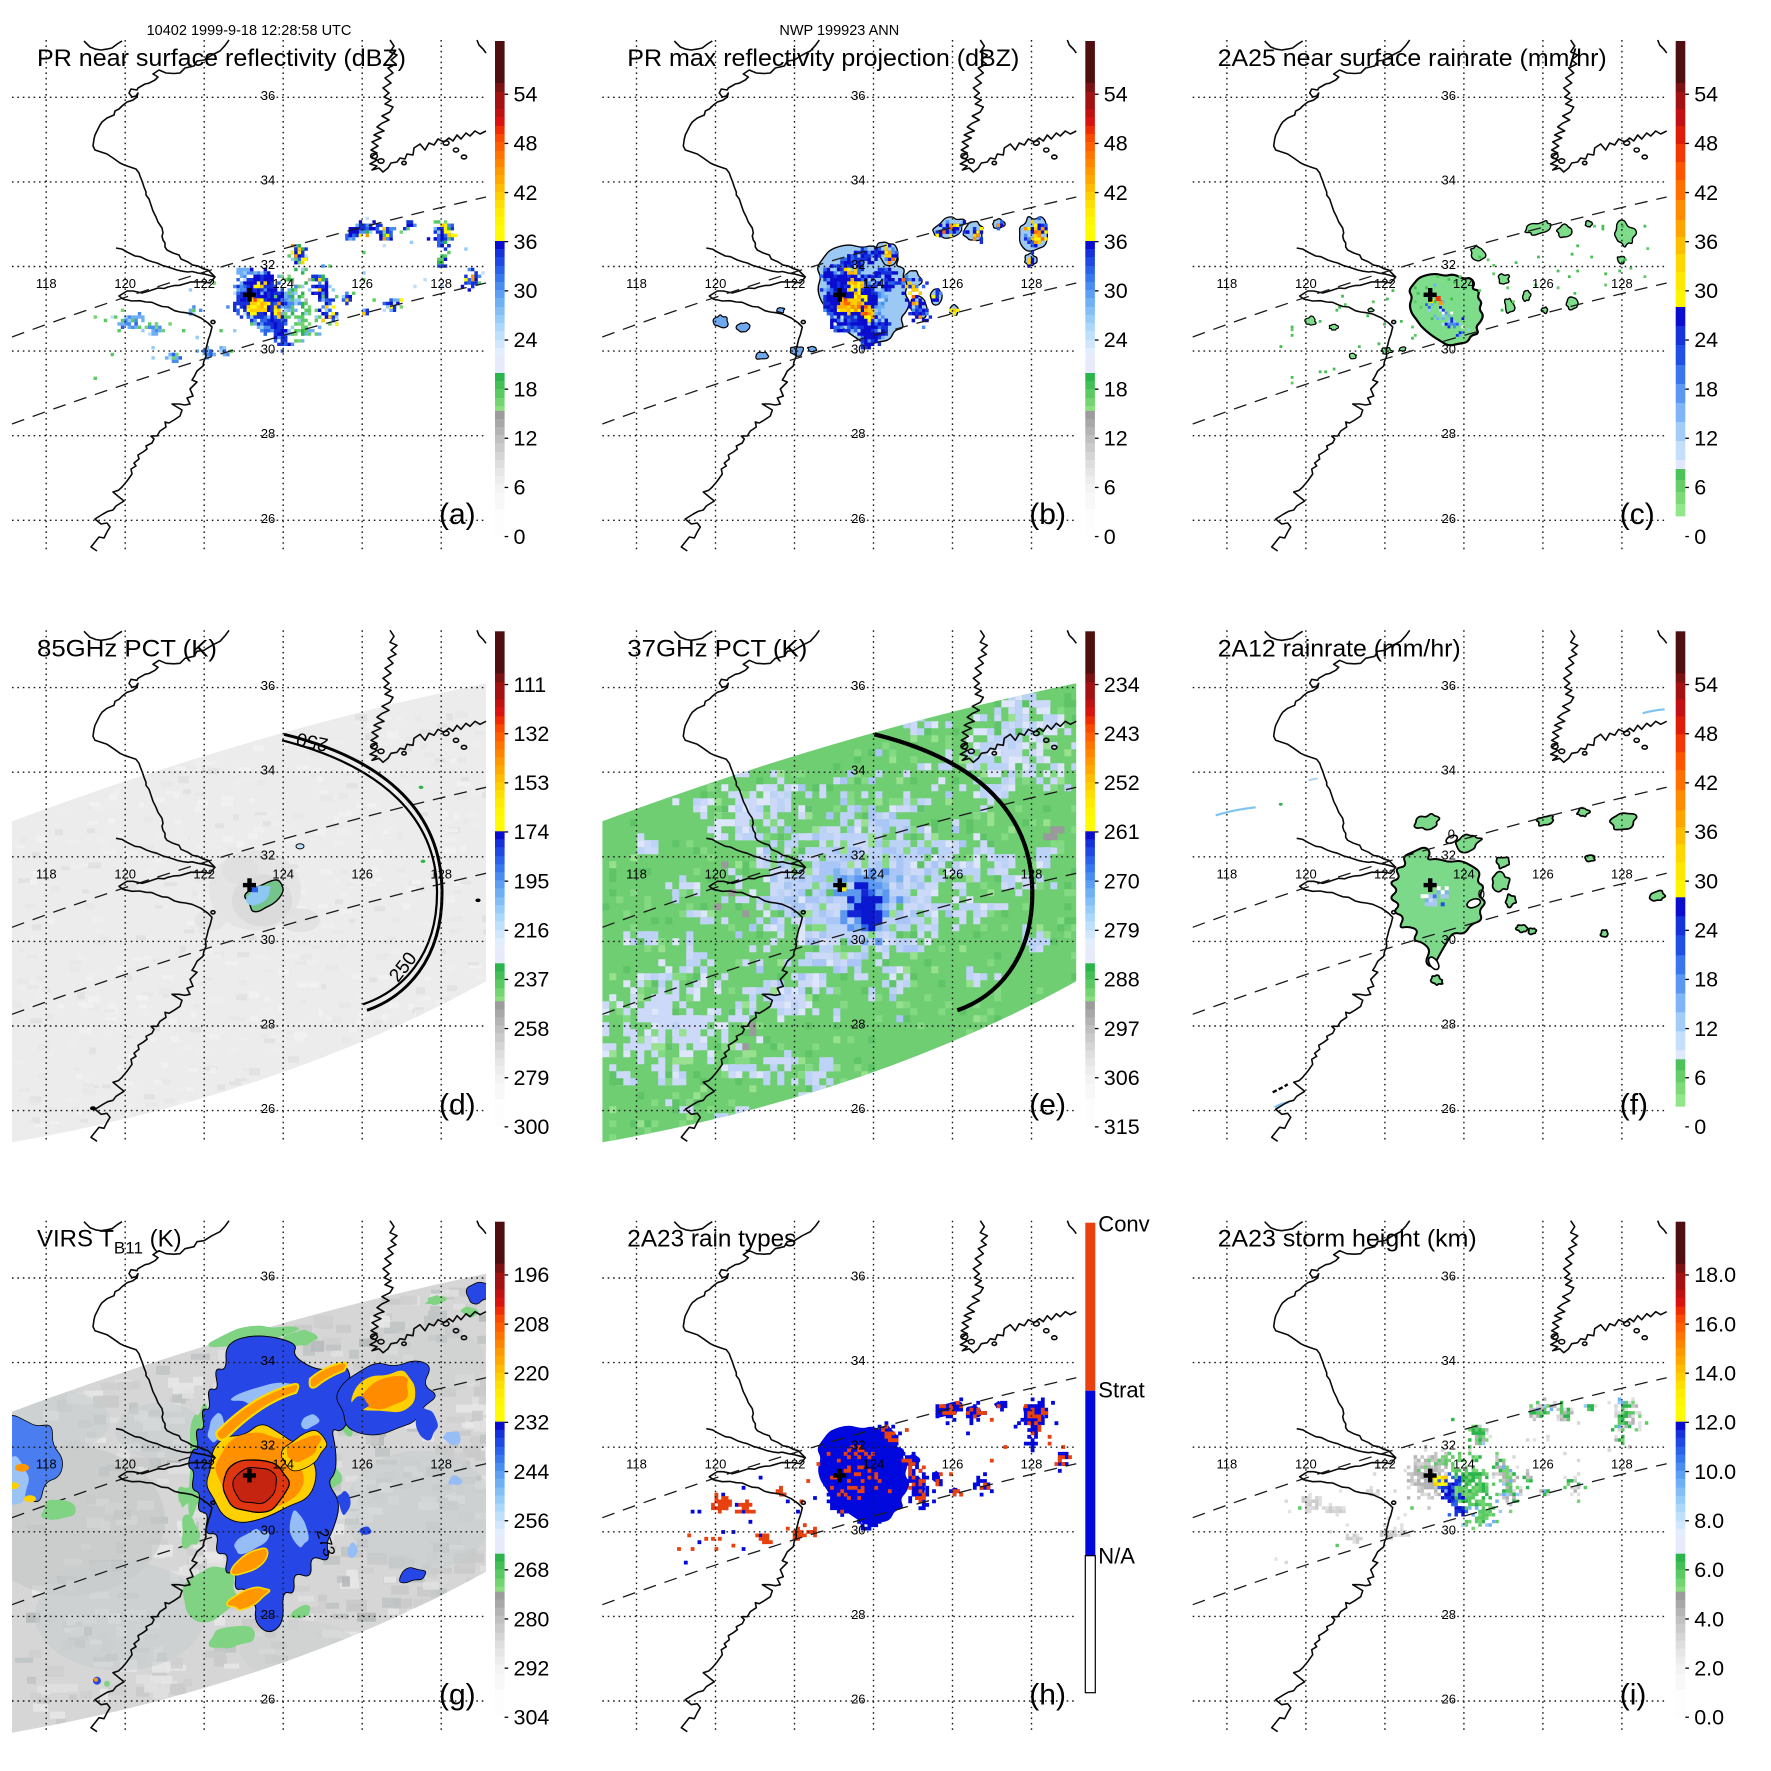 Image resolution: width=1771 pixels, height=1771 pixels. I want to click on svg-text: VIRS TB11 (K), so click(109, 1242).